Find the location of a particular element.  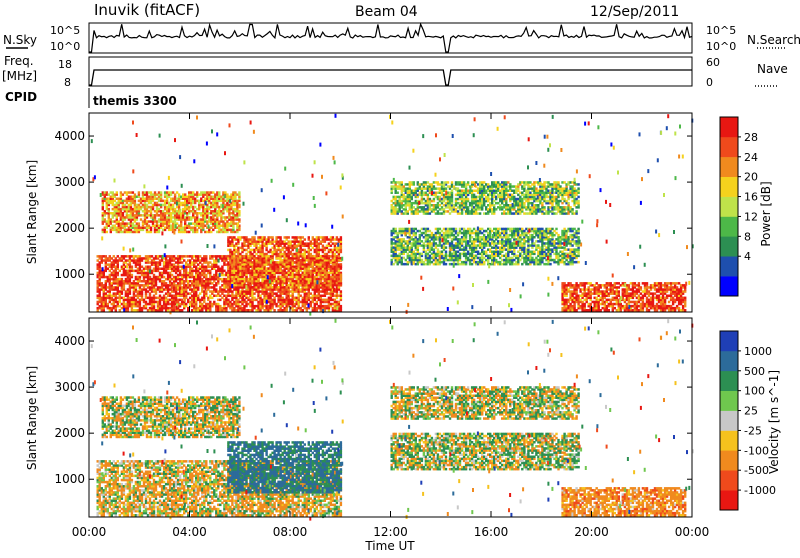

freq-trace is located at coordinates (390, 77).